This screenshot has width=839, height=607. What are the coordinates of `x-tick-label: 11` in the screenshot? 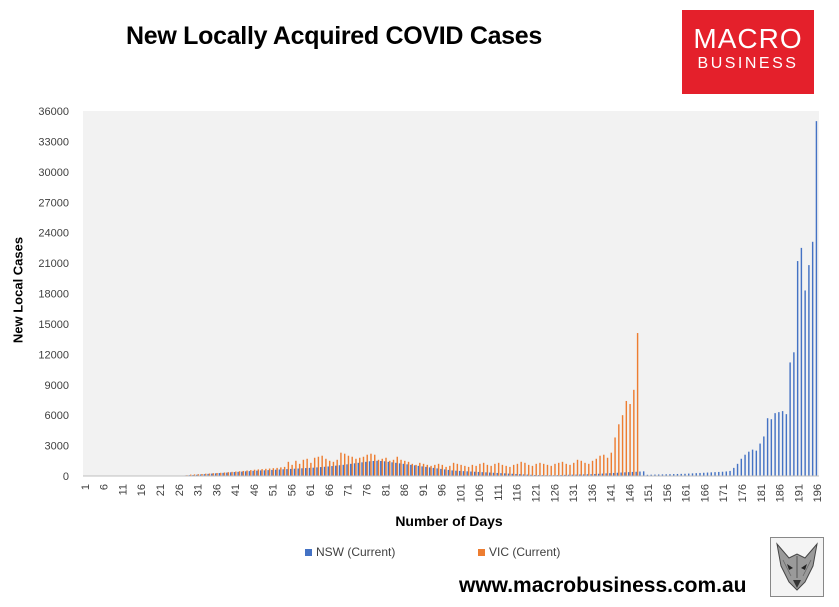 It's located at (123, 489).